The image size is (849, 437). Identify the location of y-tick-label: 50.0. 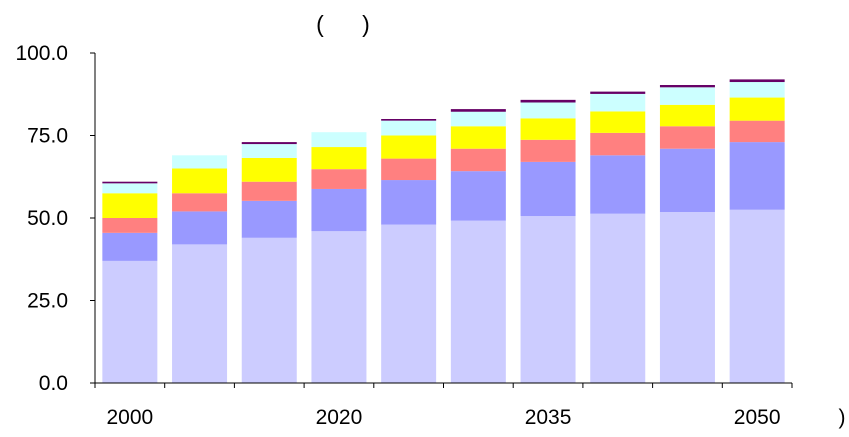
(47, 218).